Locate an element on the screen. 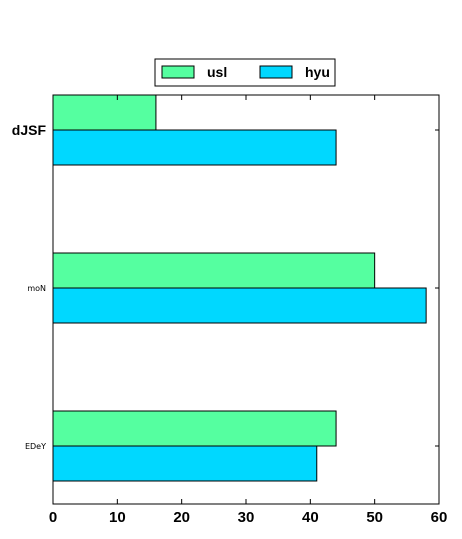 The width and height of the screenshot is (462, 539). x-tick-label-10: 10 is located at coordinates (117, 517).